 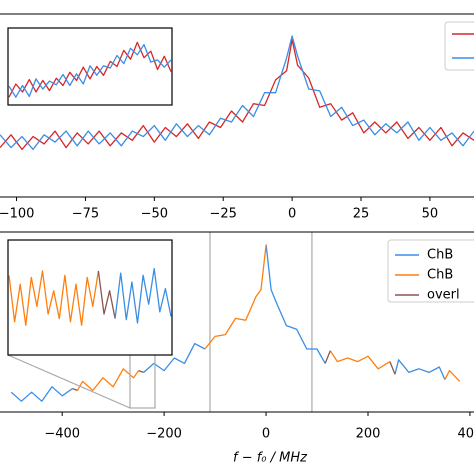 I want to click on top-inset, so click(x=90, y=69).